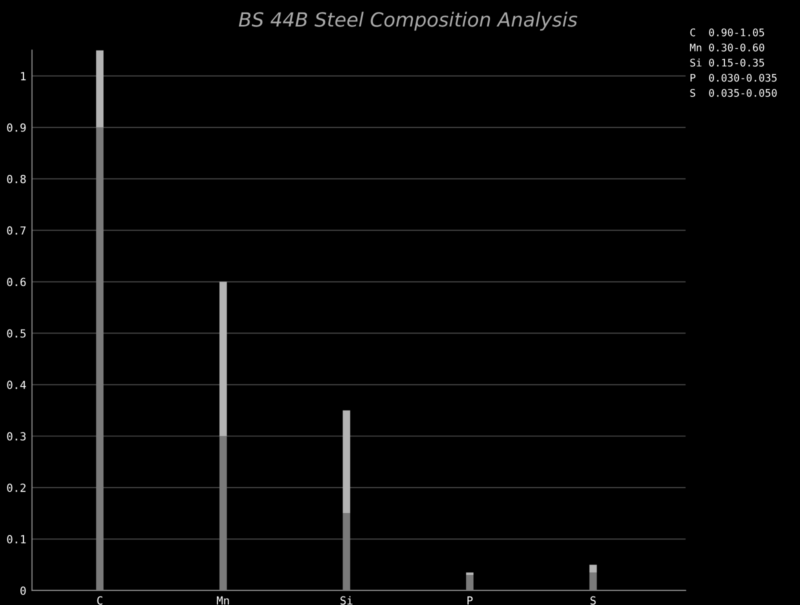 The height and width of the screenshot is (605, 800). I want to click on y-tick-label: 0.7, so click(16, 230).